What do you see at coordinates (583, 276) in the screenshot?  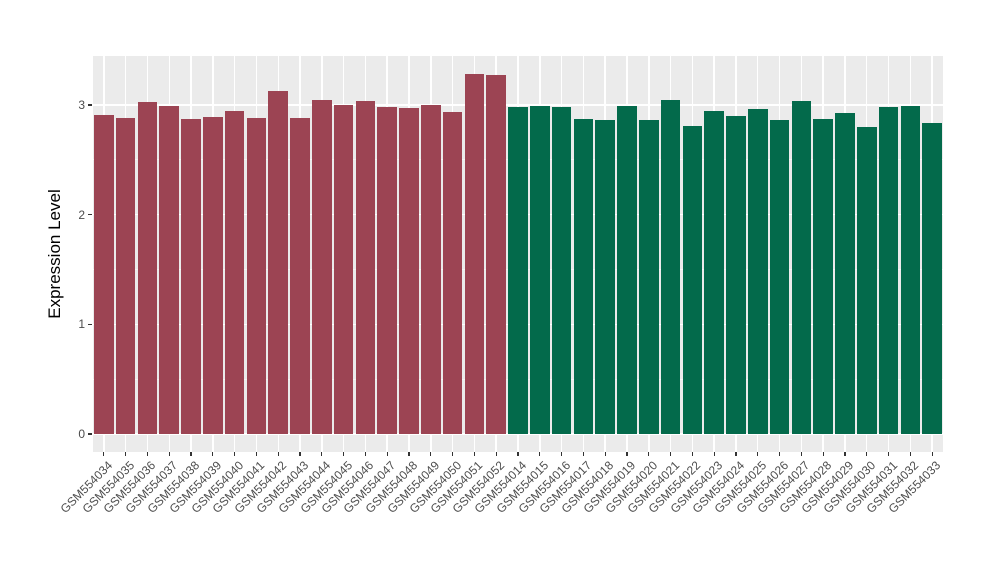 I see `bar-GSM554017` at bounding box center [583, 276].